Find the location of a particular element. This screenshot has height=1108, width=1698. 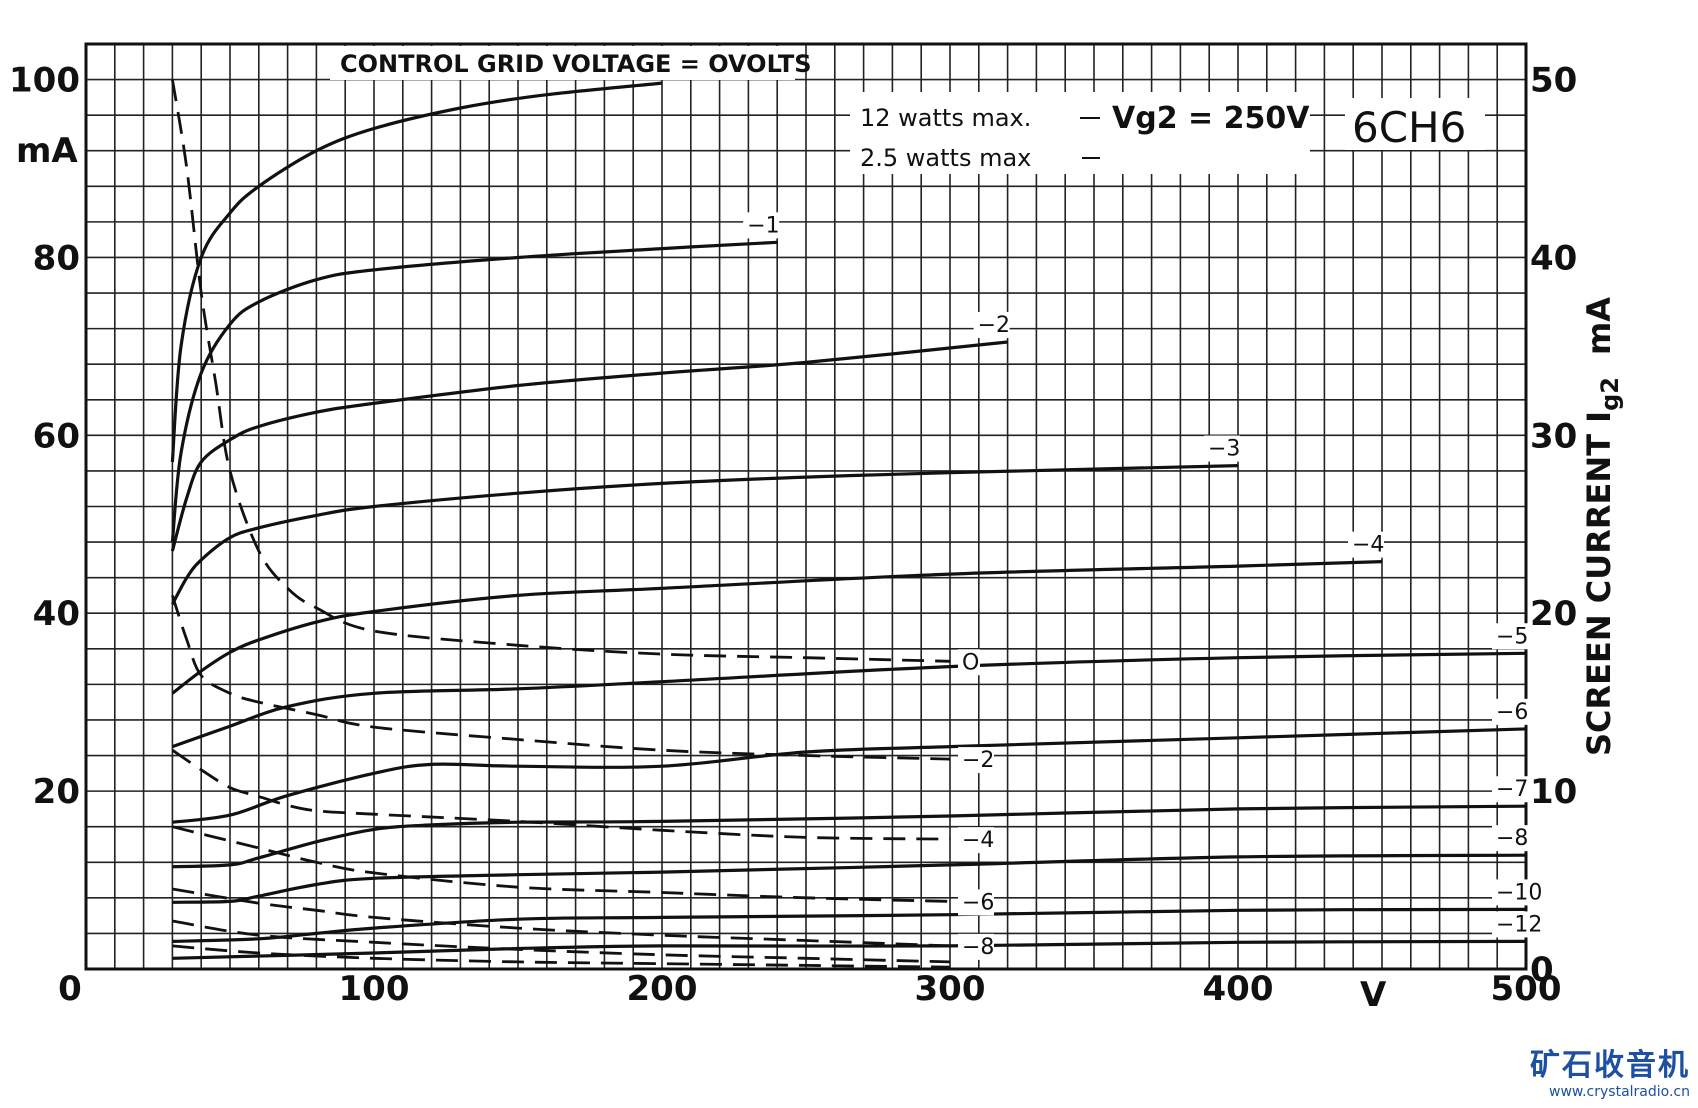

screen-curve-label-minus4: −4 is located at coordinates (978, 840).